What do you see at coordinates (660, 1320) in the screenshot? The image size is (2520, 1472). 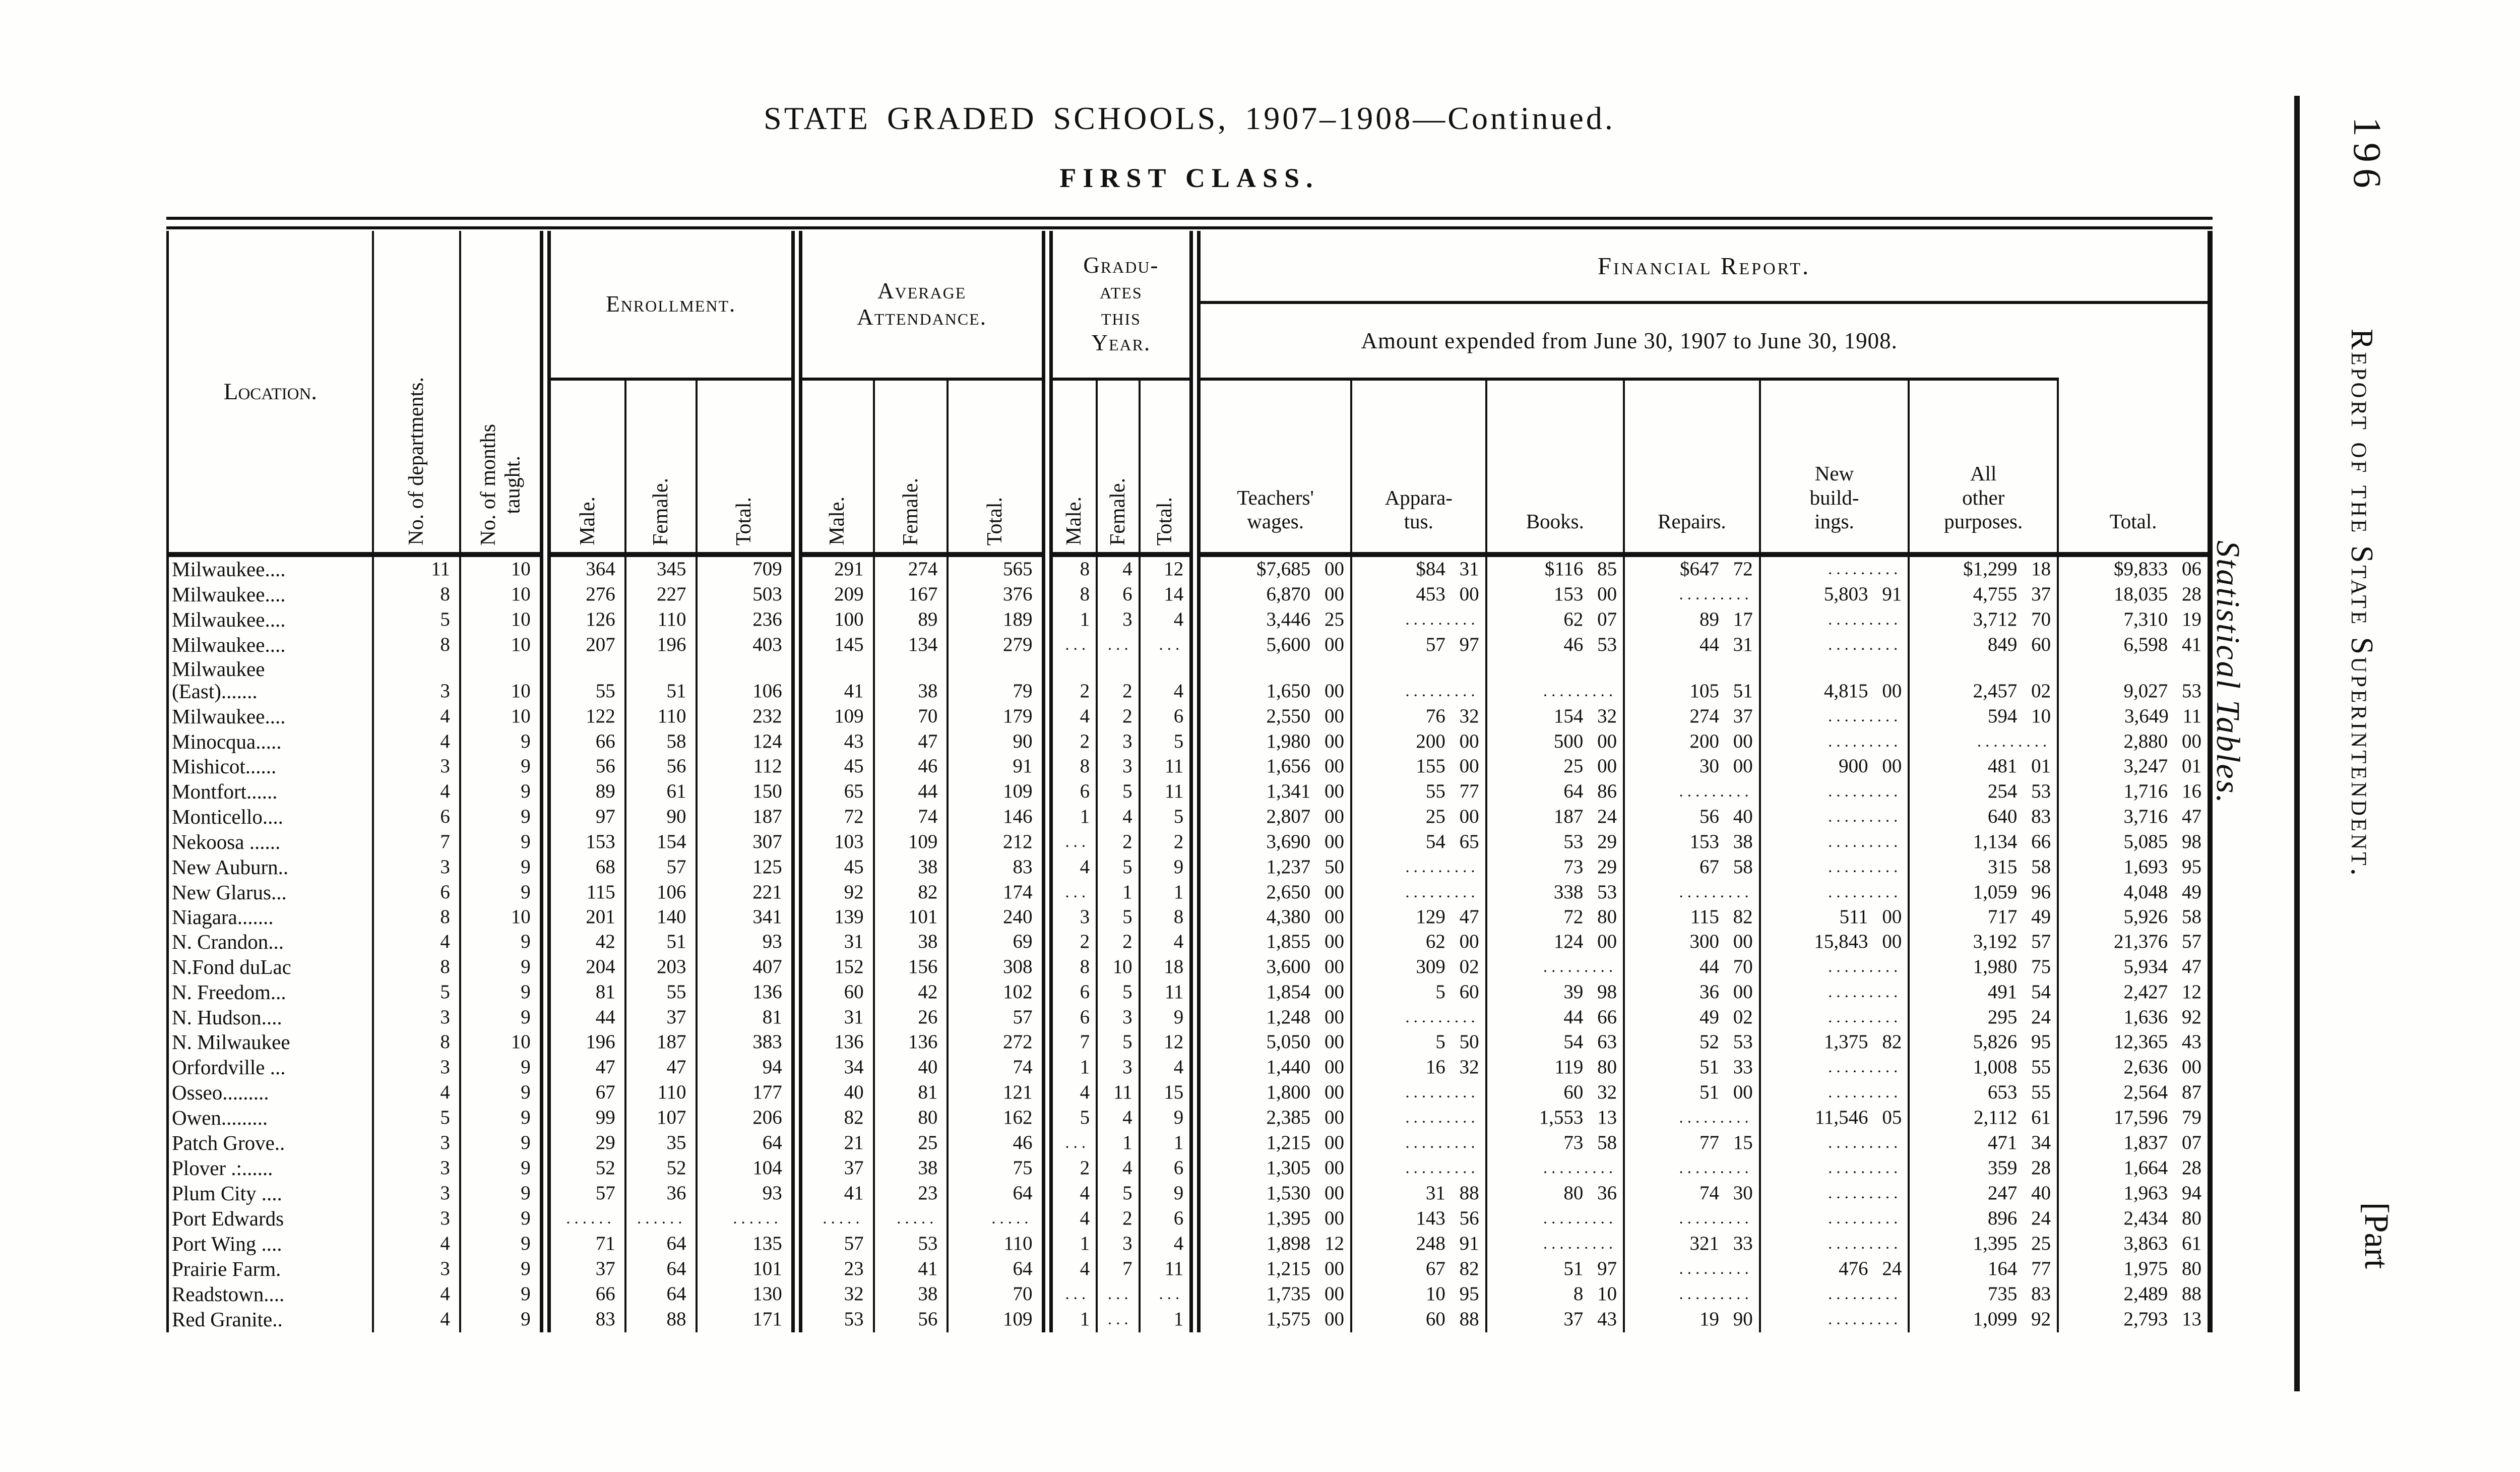 I see `cell-enrollment-female: 88` at bounding box center [660, 1320].